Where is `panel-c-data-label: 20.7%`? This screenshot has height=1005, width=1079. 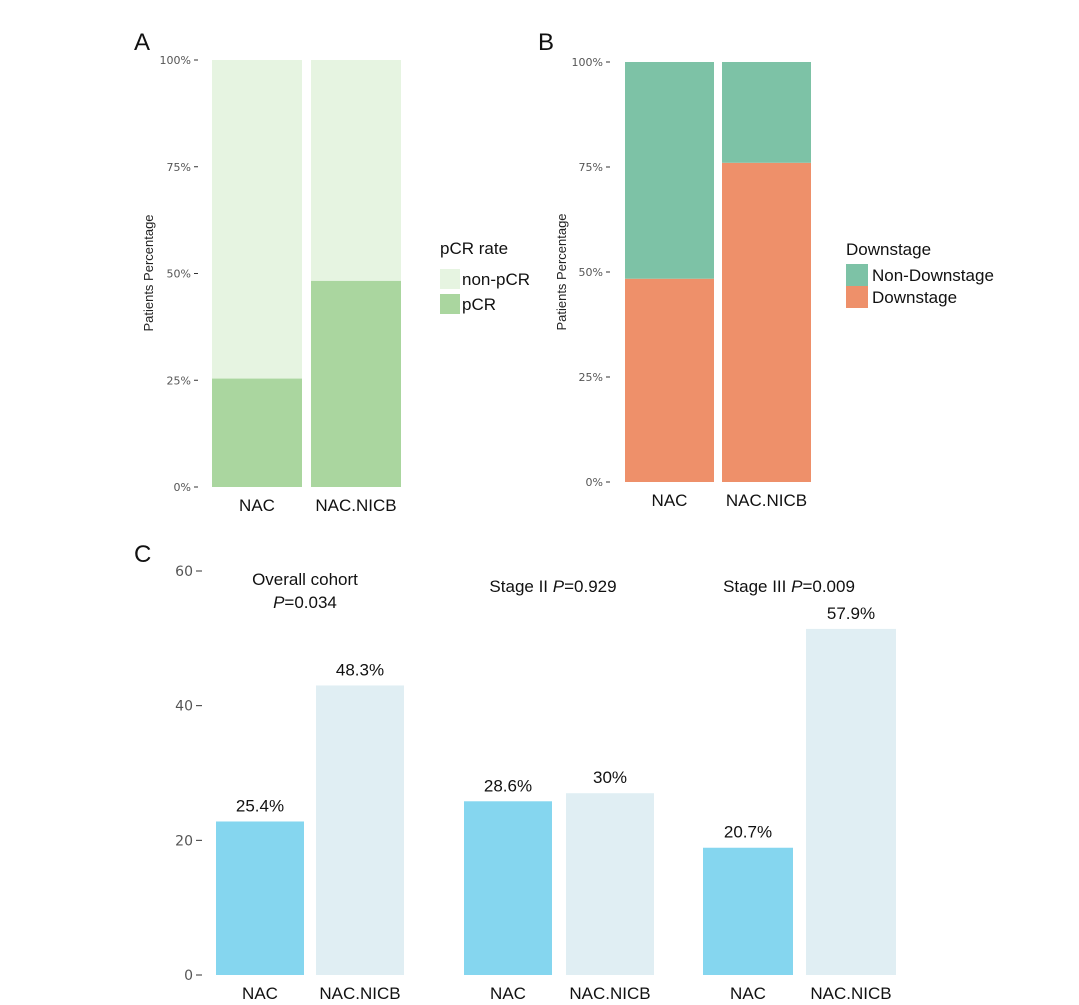 panel-c-data-label: 20.7% is located at coordinates (748, 832).